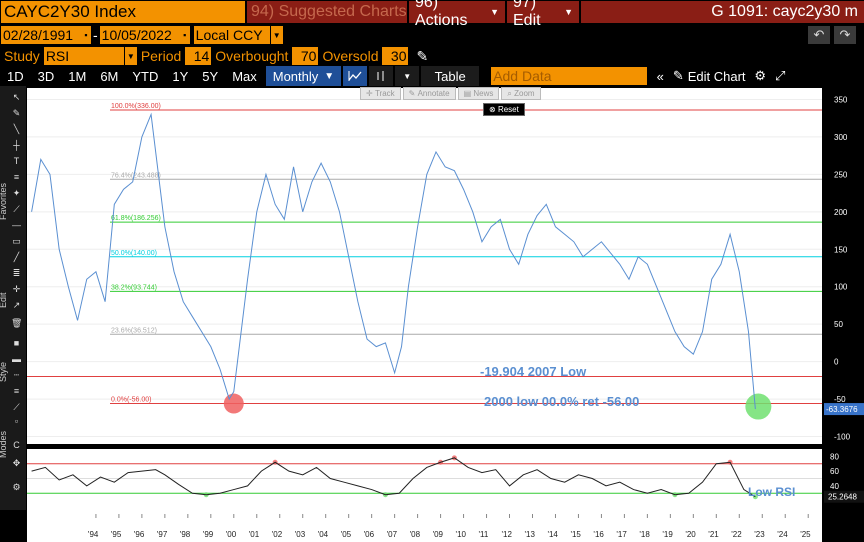 Image resolution: width=864 pixels, height=542 pixels. What do you see at coordinates (552, 534) in the screenshot?
I see `xtick-label: '14` at bounding box center [552, 534].